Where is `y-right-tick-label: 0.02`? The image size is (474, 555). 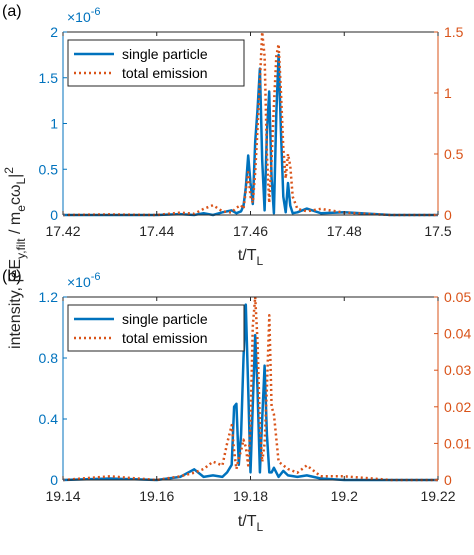
y-right-tick-label: 0.02 is located at coordinates (457, 407).